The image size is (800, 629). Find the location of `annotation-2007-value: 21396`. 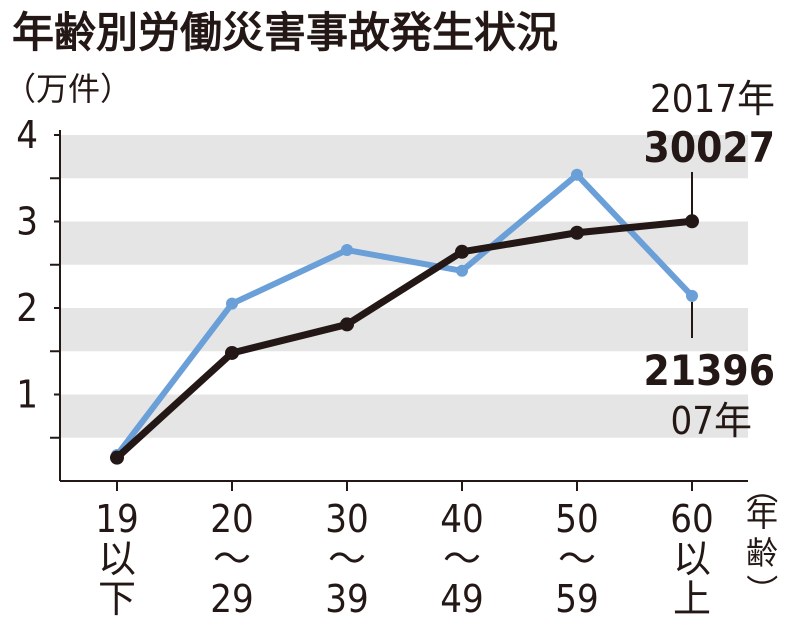

annotation-2007-value: 21396 is located at coordinates (709, 370).